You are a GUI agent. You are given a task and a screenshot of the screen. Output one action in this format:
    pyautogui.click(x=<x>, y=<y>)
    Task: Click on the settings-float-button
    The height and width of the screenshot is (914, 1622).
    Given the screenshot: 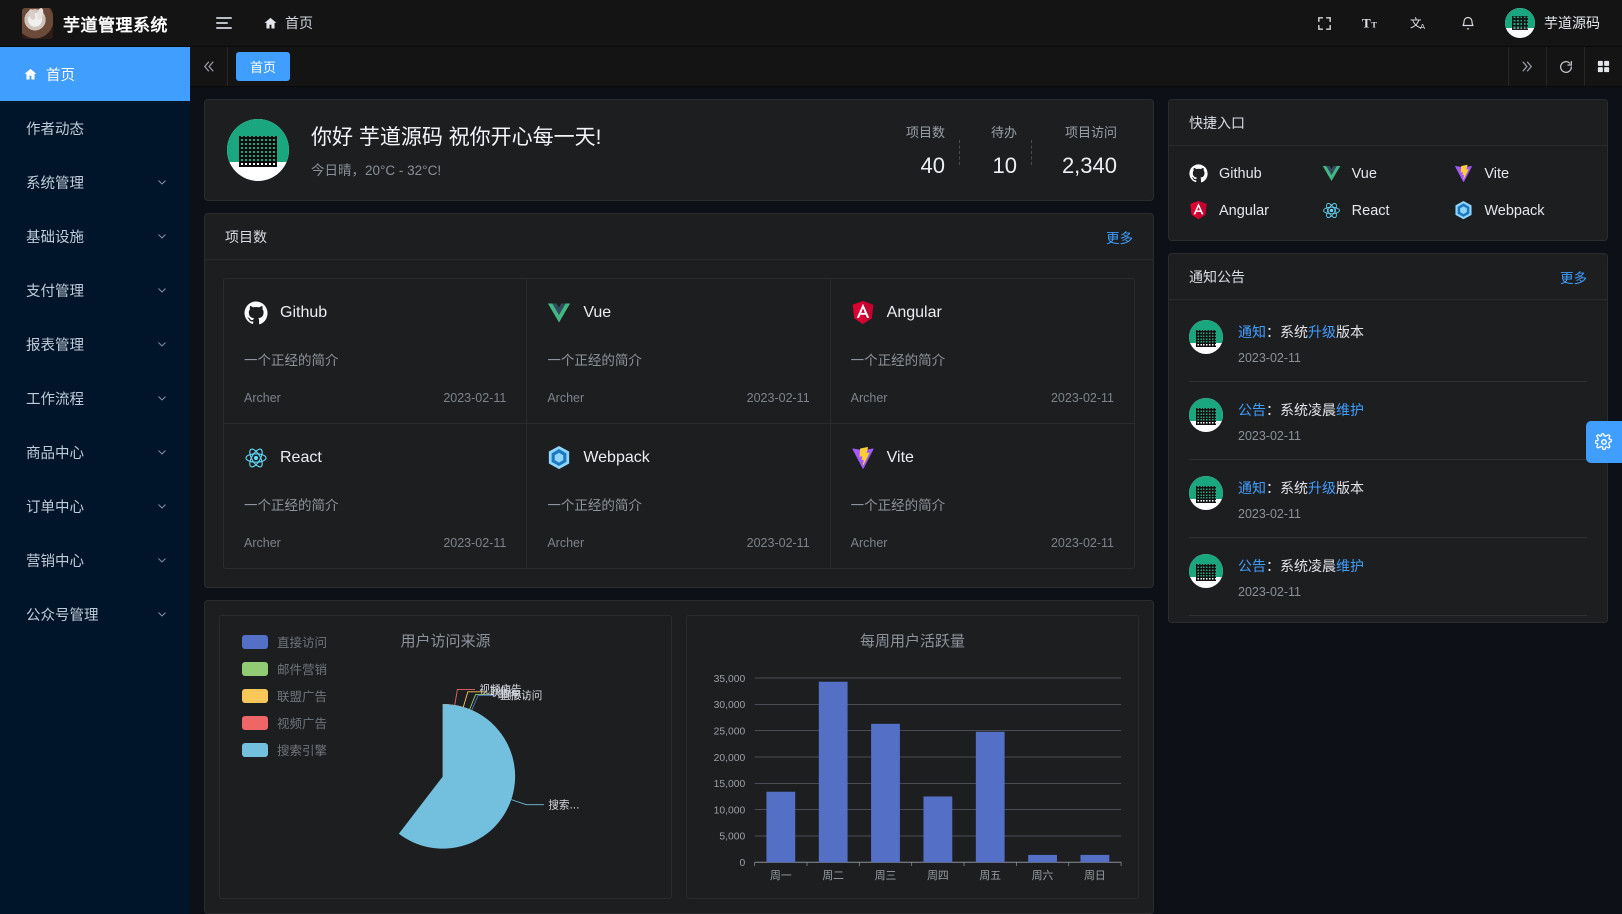 What is the action you would take?
    pyautogui.click(x=1604, y=442)
    